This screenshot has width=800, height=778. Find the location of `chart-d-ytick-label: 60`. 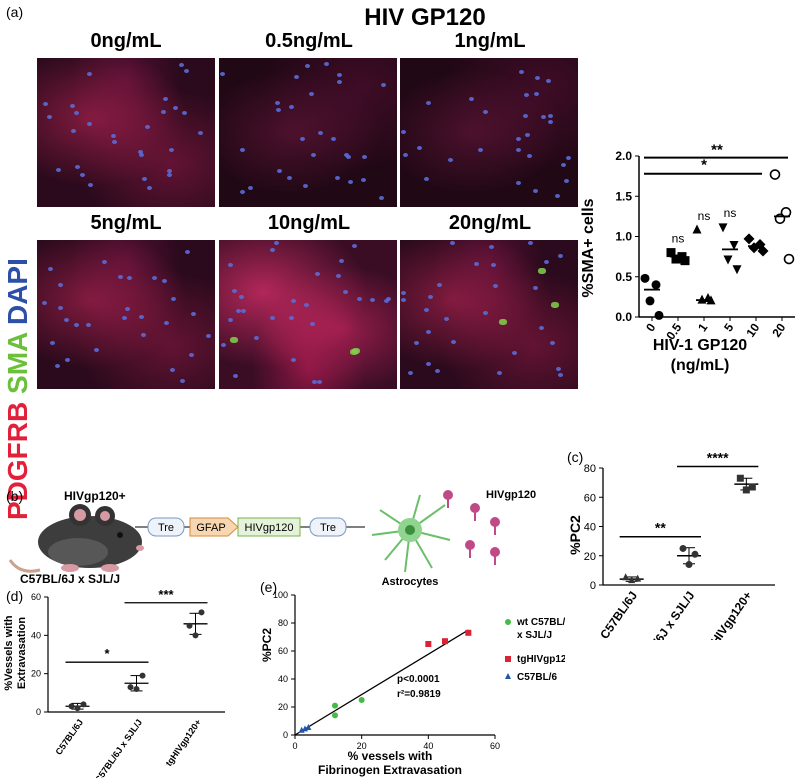

chart-d-ytick-label: 60 is located at coordinates (36, 597).